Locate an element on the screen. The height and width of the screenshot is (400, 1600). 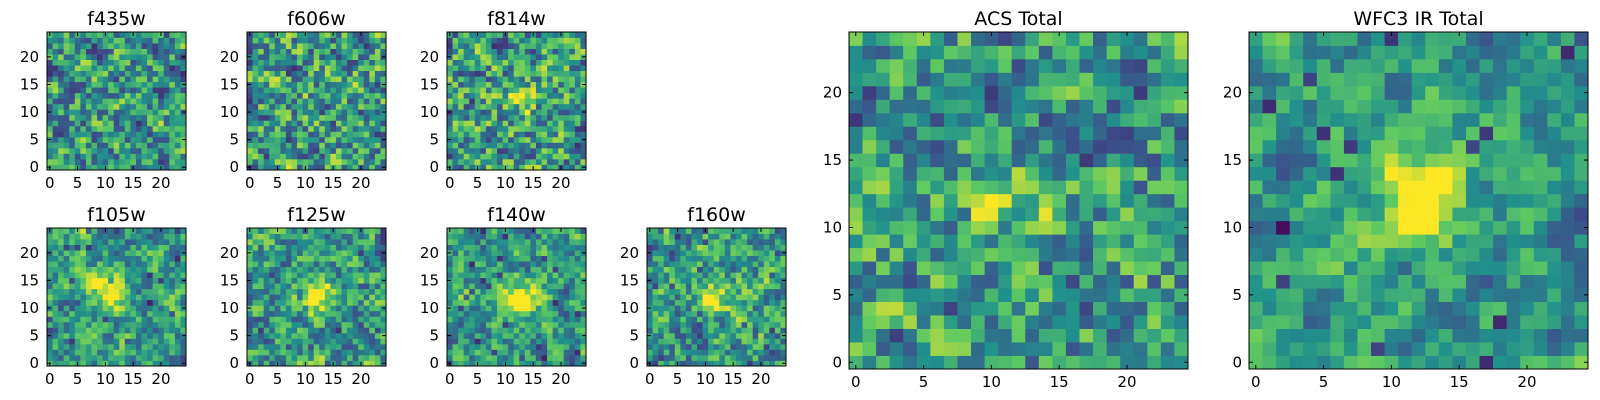
x-tick-label: 20 is located at coordinates (560, 379).